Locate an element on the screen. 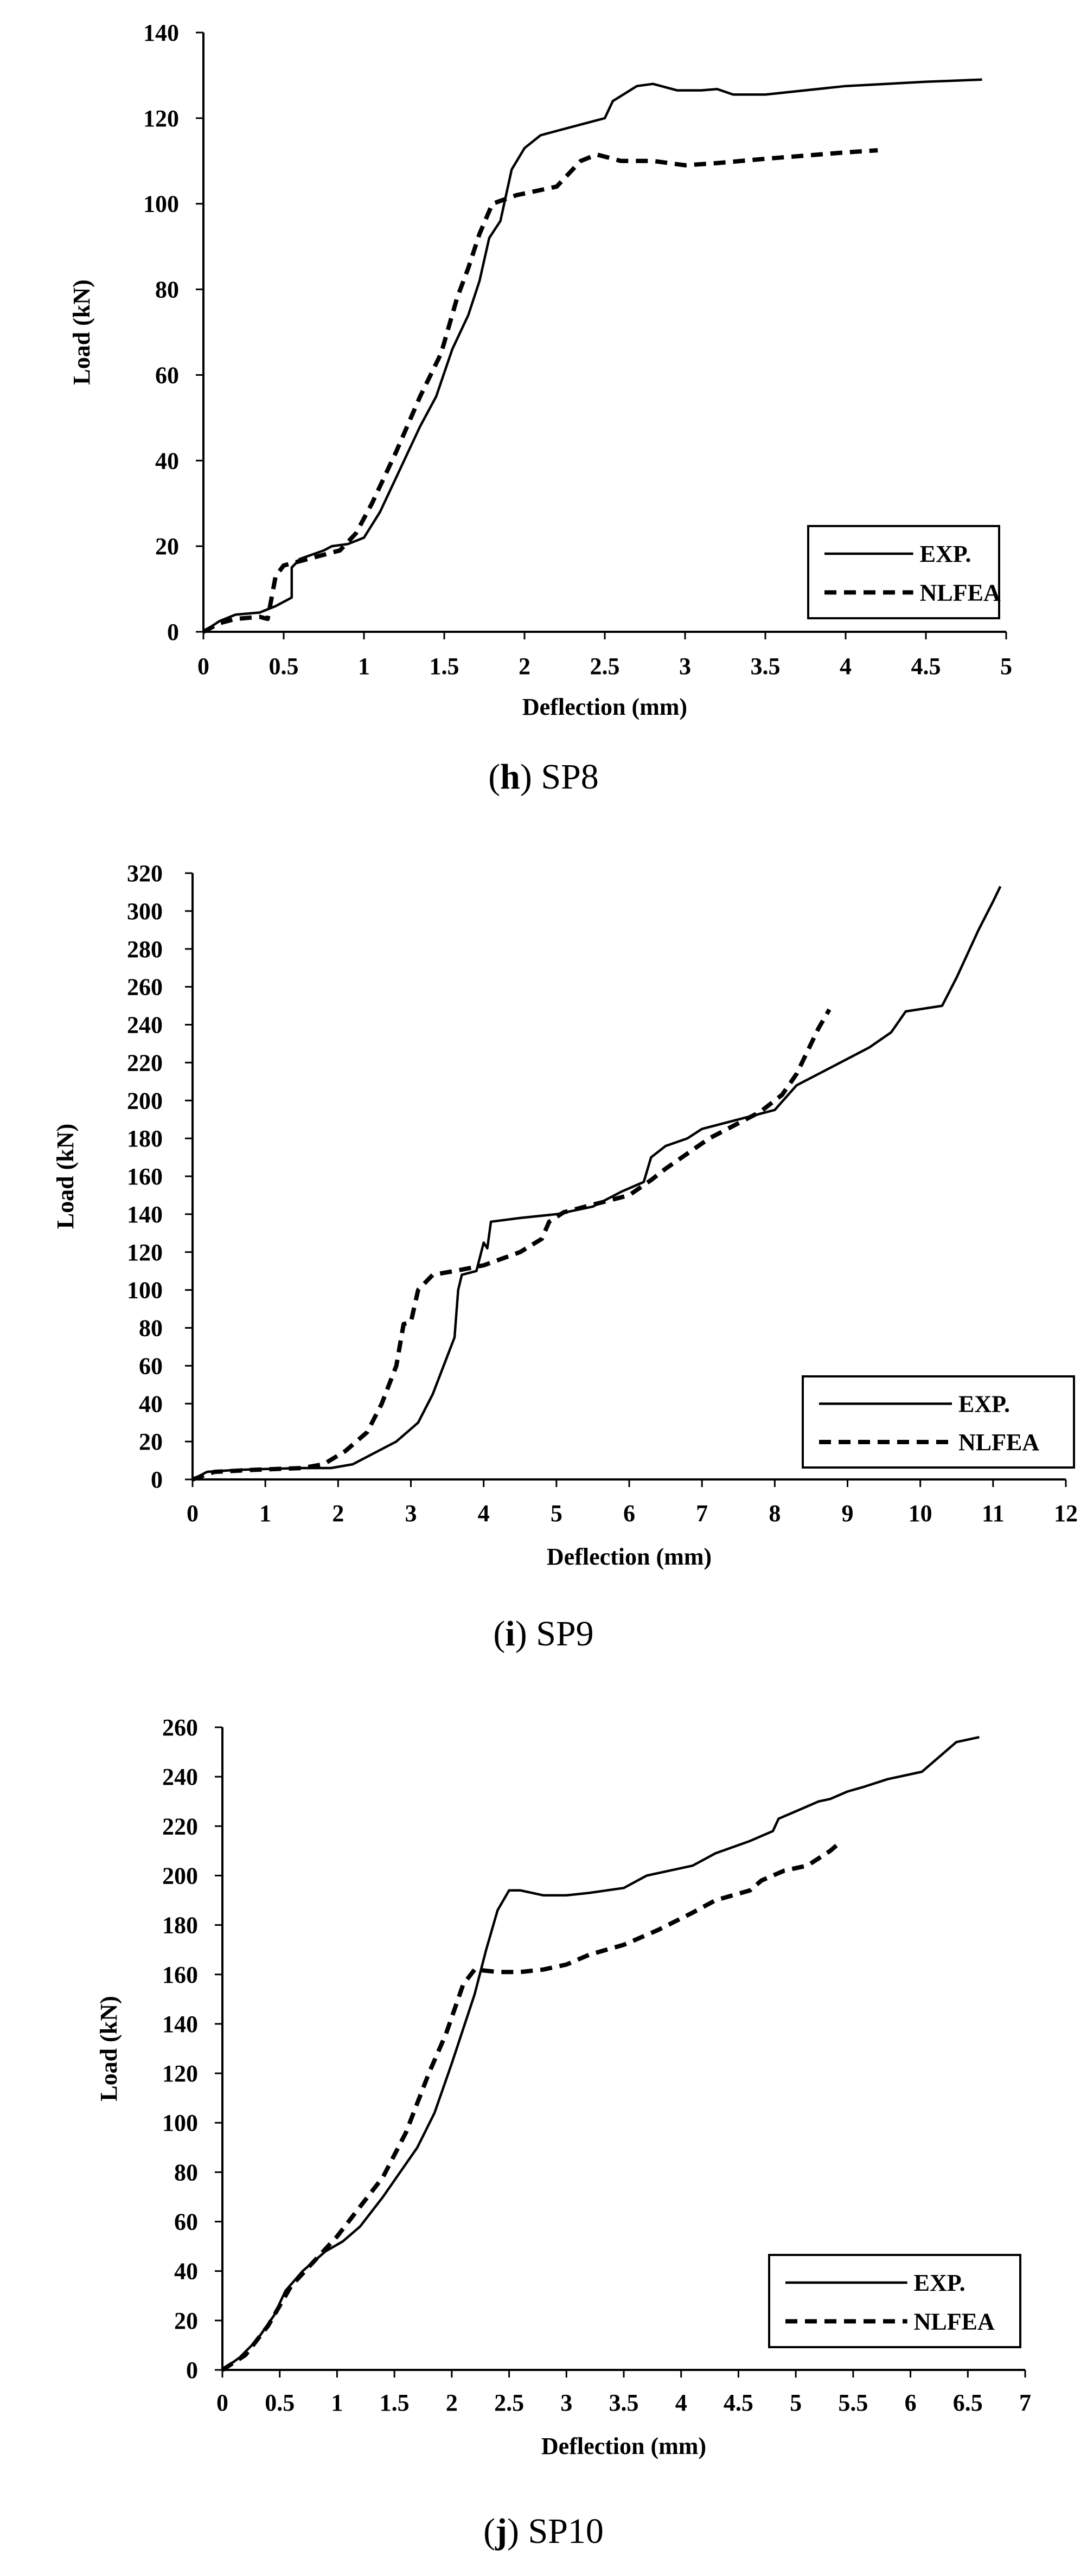 This screenshot has width=1087, height=2576. caption-sp9: (i) SP9 is located at coordinates (543, 1634).